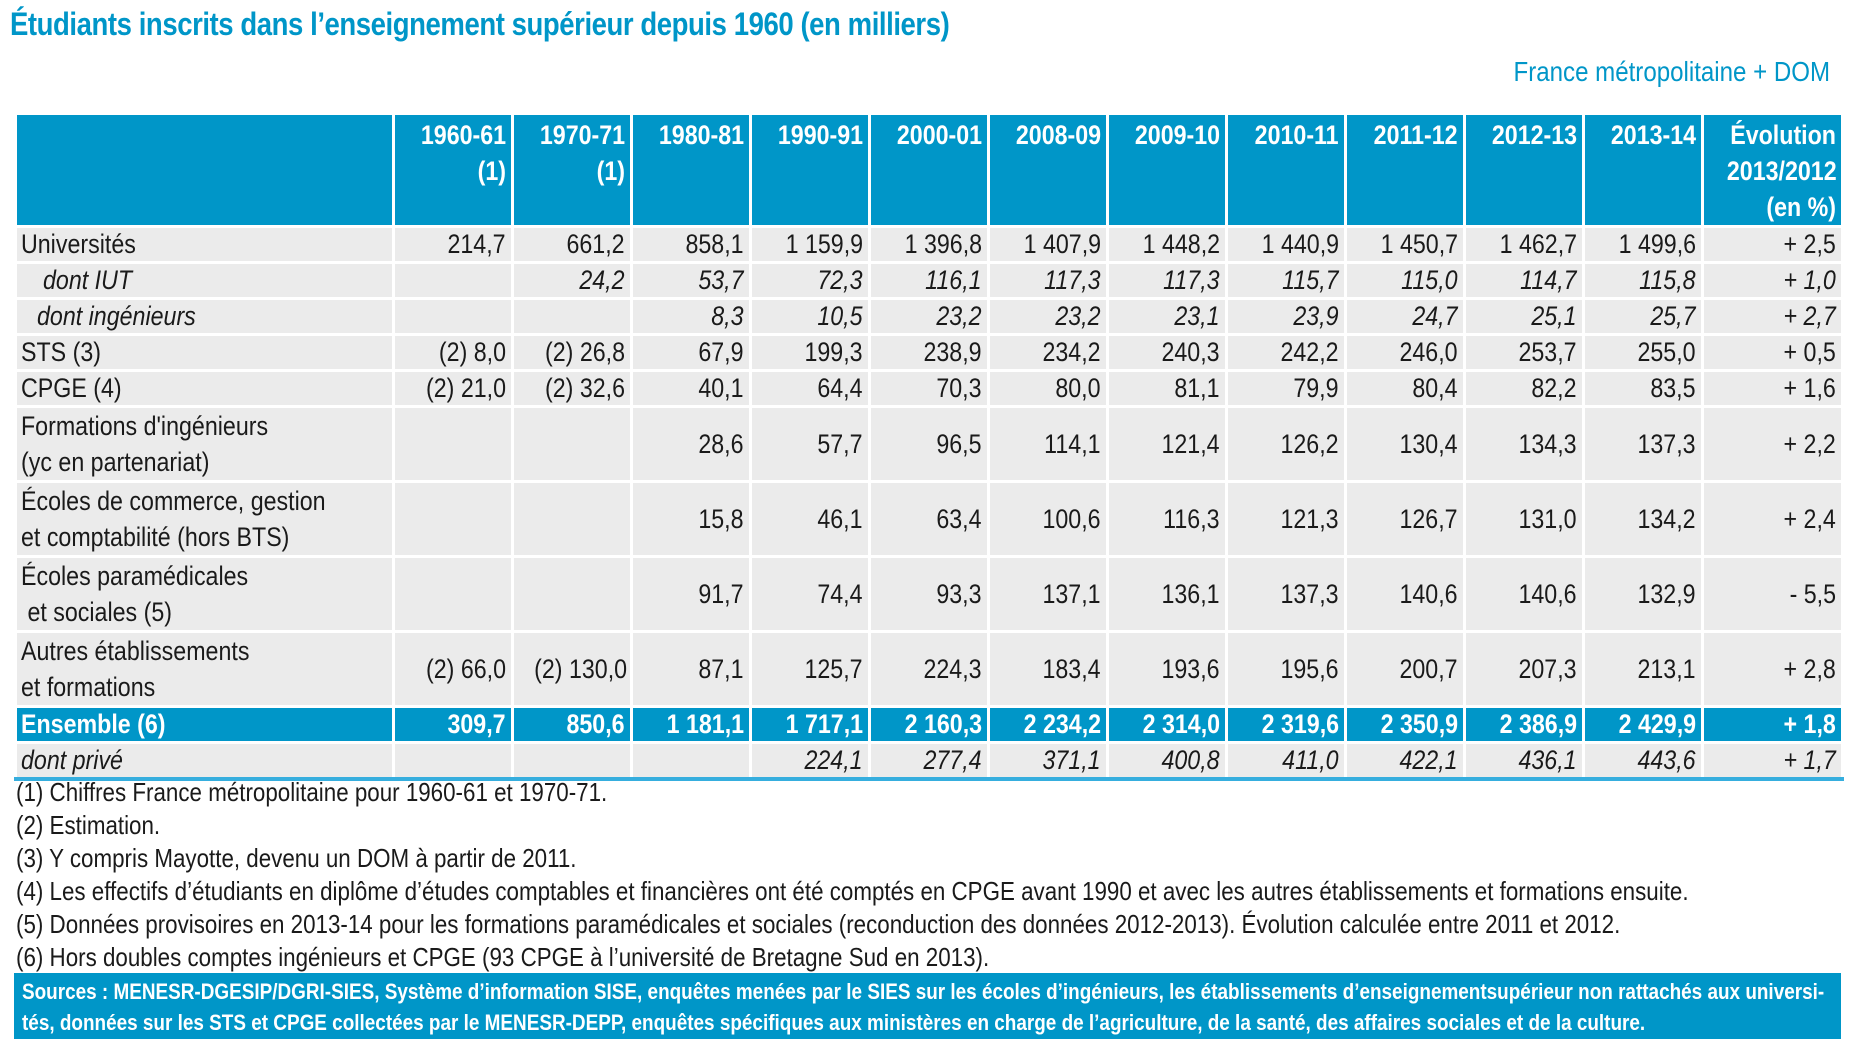 This screenshot has height=1052, width=1852. I want to click on cell-value: 67,9, so click(721, 352).